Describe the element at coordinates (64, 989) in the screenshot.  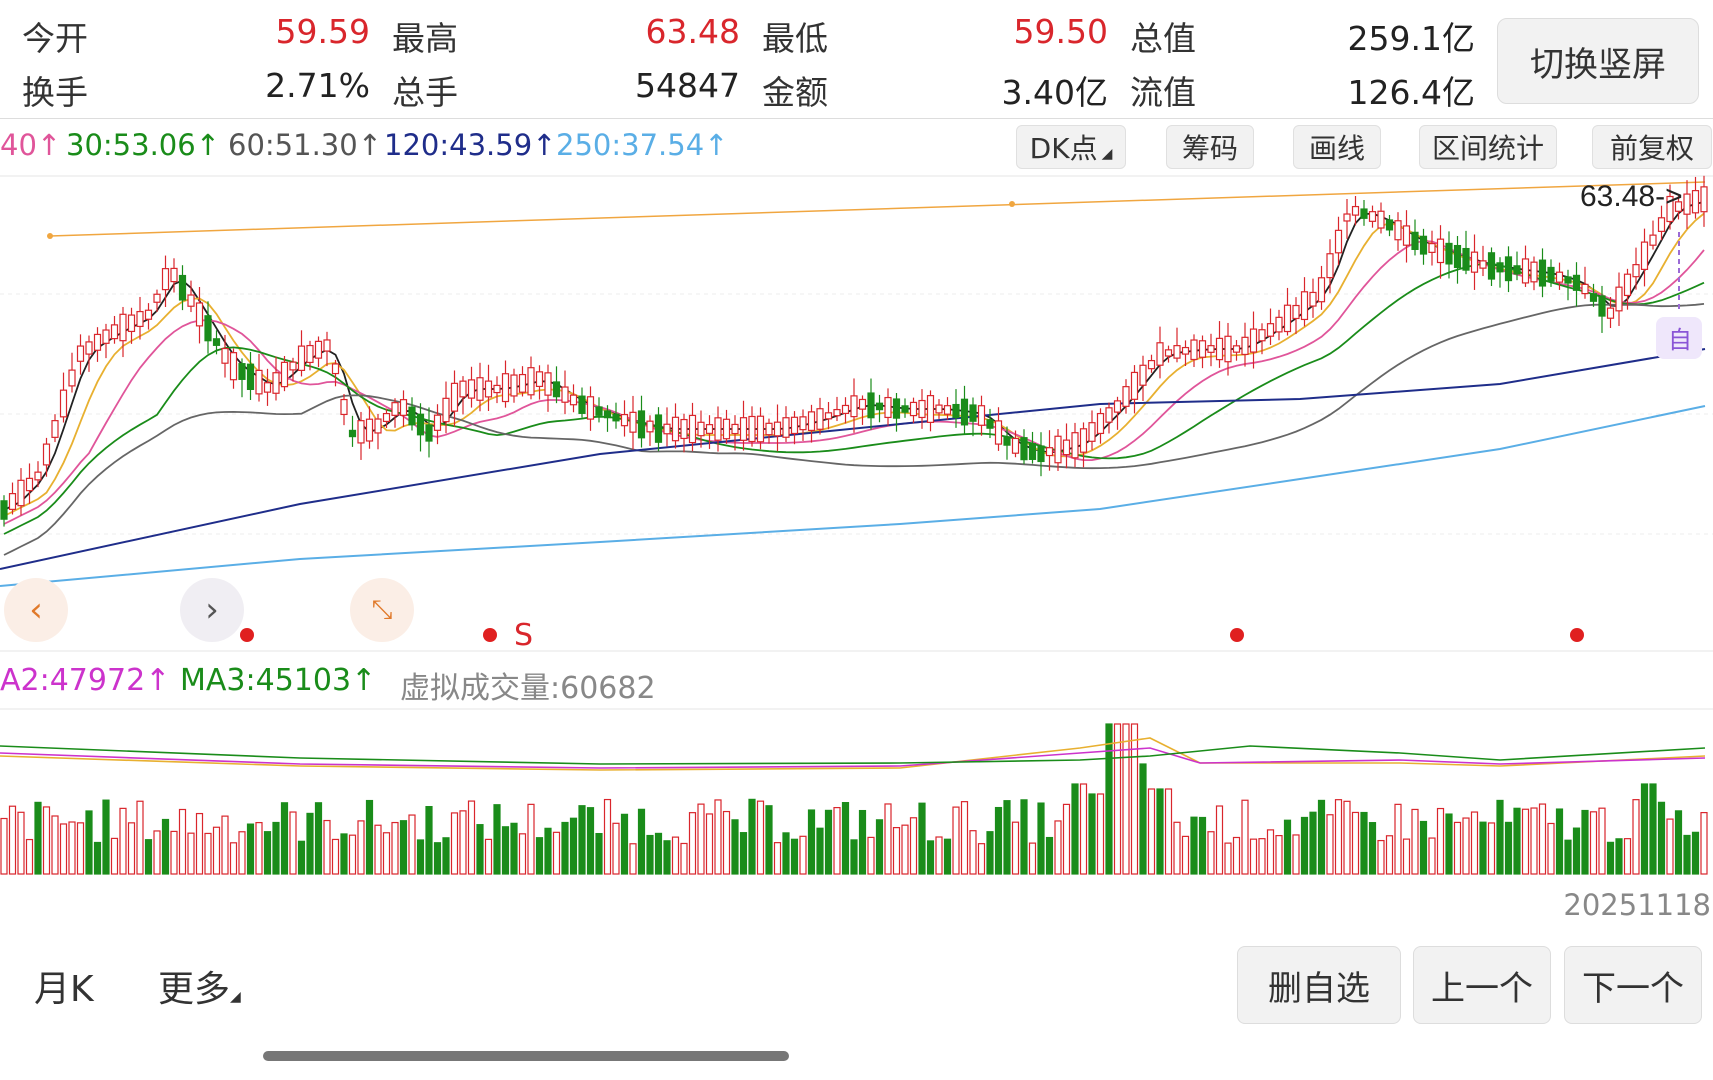
I see `period-monthly-tab: 月K` at that location.